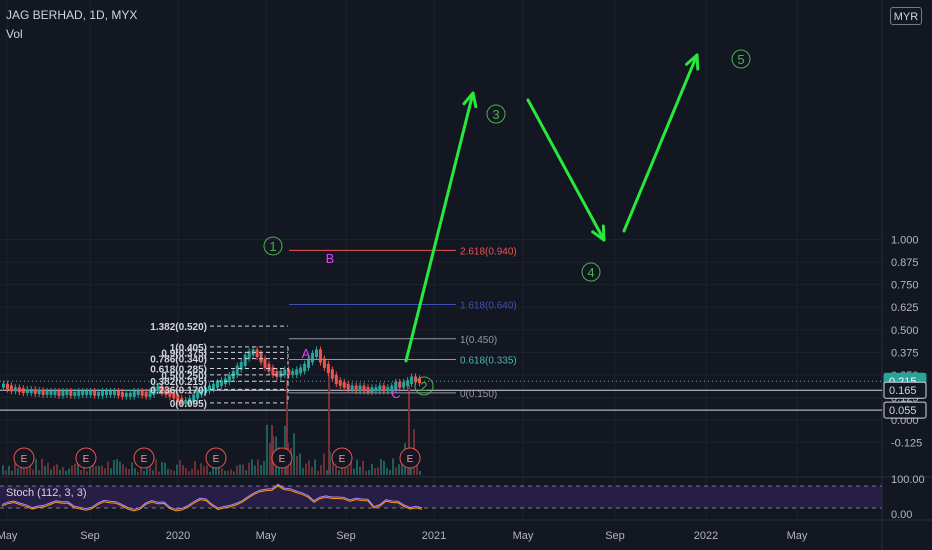 The height and width of the screenshot is (550, 932). I want to click on price-badge-label: 0.165, so click(903, 391).